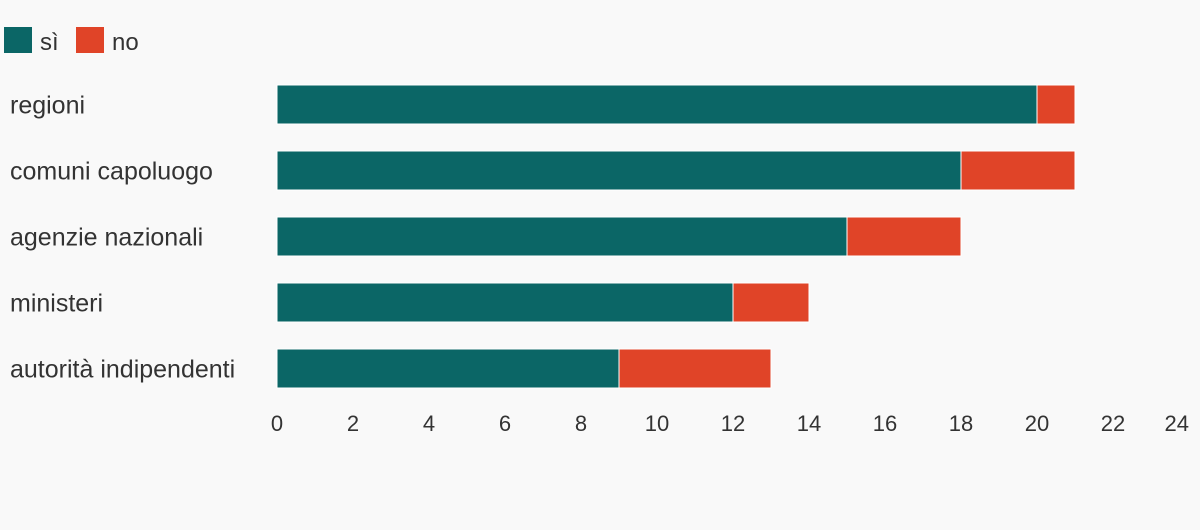  I want to click on bar-regioni-no, so click(1056, 104).